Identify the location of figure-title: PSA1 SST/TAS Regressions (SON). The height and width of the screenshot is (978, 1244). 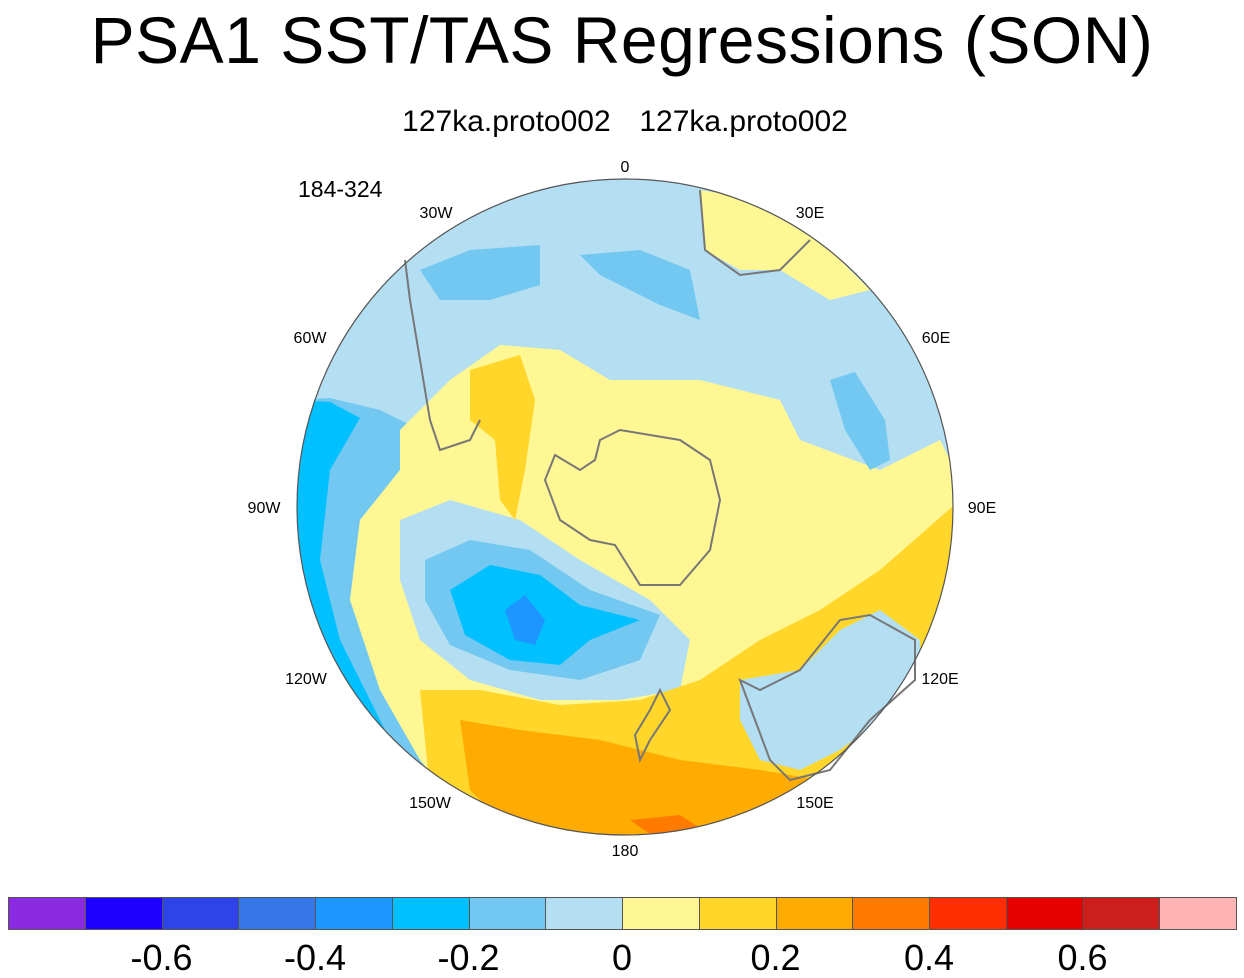
(622, 40).